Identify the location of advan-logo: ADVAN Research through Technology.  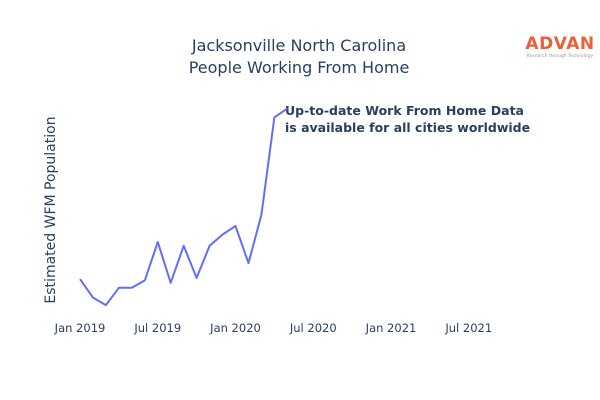
(559, 46).